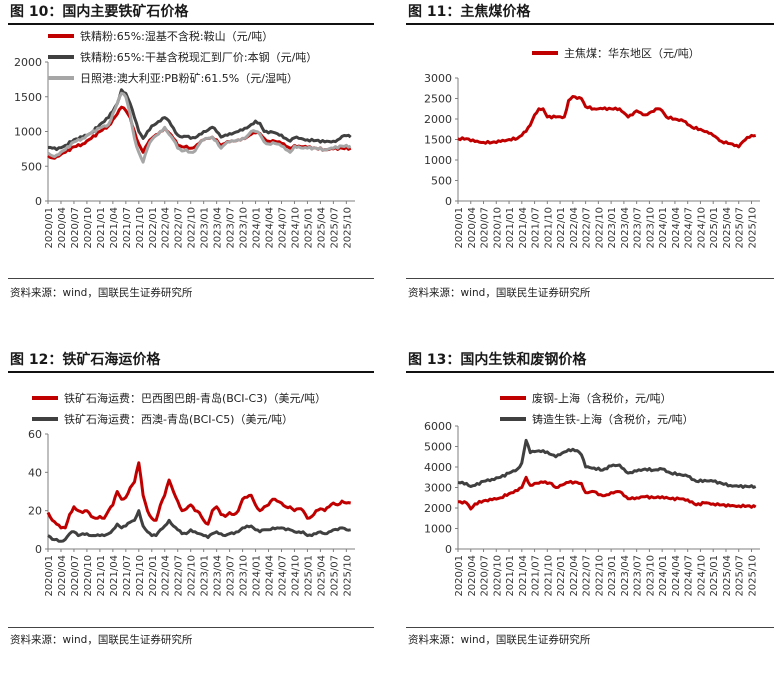  Describe the element at coordinates (189, 78) in the screenshot. I see `legend-label-3: 日照港:澳大利亚:PB粉矿:61.5%（元/湿吨）` at that location.